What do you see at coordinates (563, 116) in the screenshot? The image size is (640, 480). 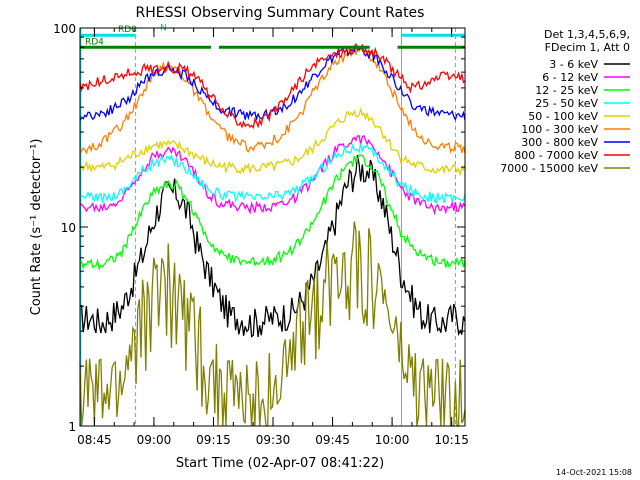 I see `legend-entry: 50 - 100 keV` at bounding box center [563, 116].